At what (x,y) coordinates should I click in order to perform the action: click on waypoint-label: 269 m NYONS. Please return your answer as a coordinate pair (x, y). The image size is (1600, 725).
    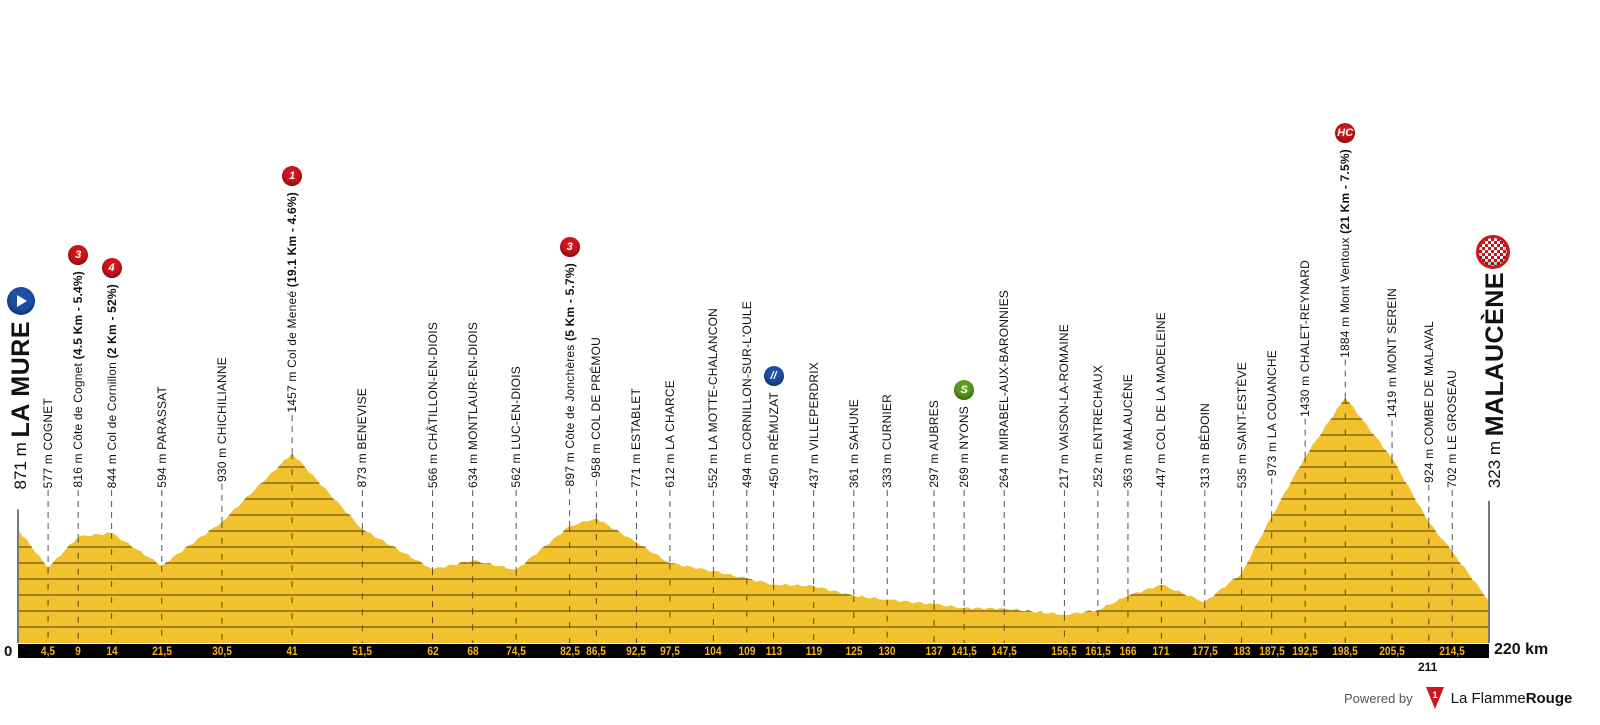
    Looking at the image, I should click on (964, 447).